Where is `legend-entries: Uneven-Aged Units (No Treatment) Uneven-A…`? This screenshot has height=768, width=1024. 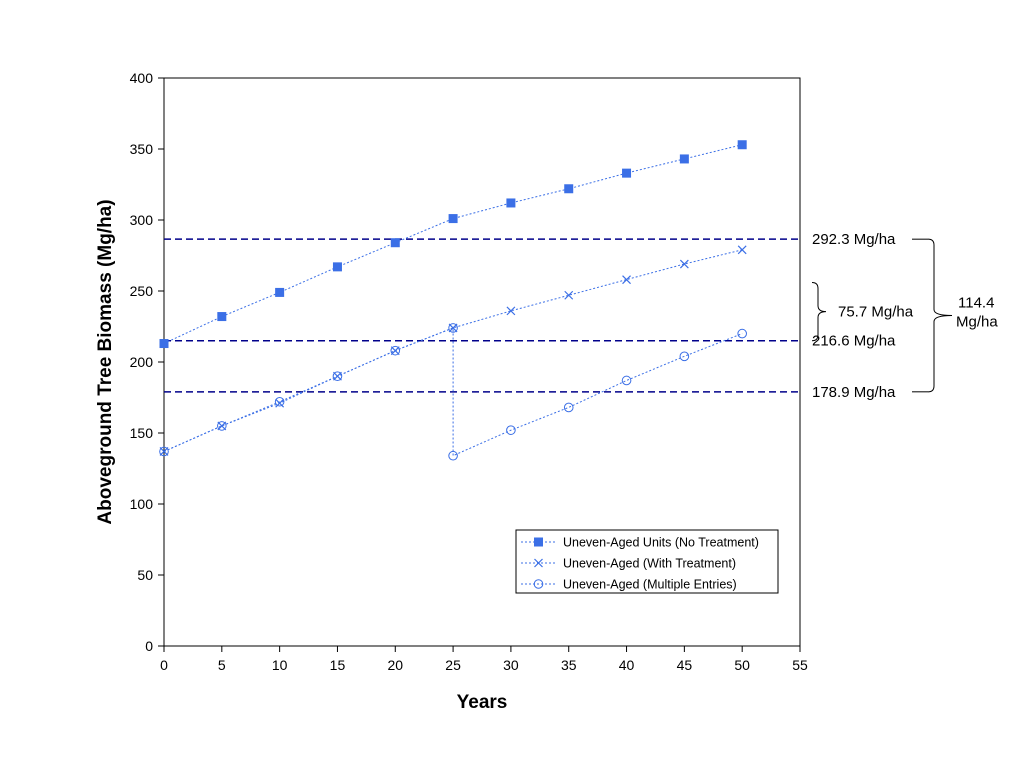 legend-entries: Uneven-Aged Units (No Treatment) Uneven-A… is located at coordinates (640, 564).